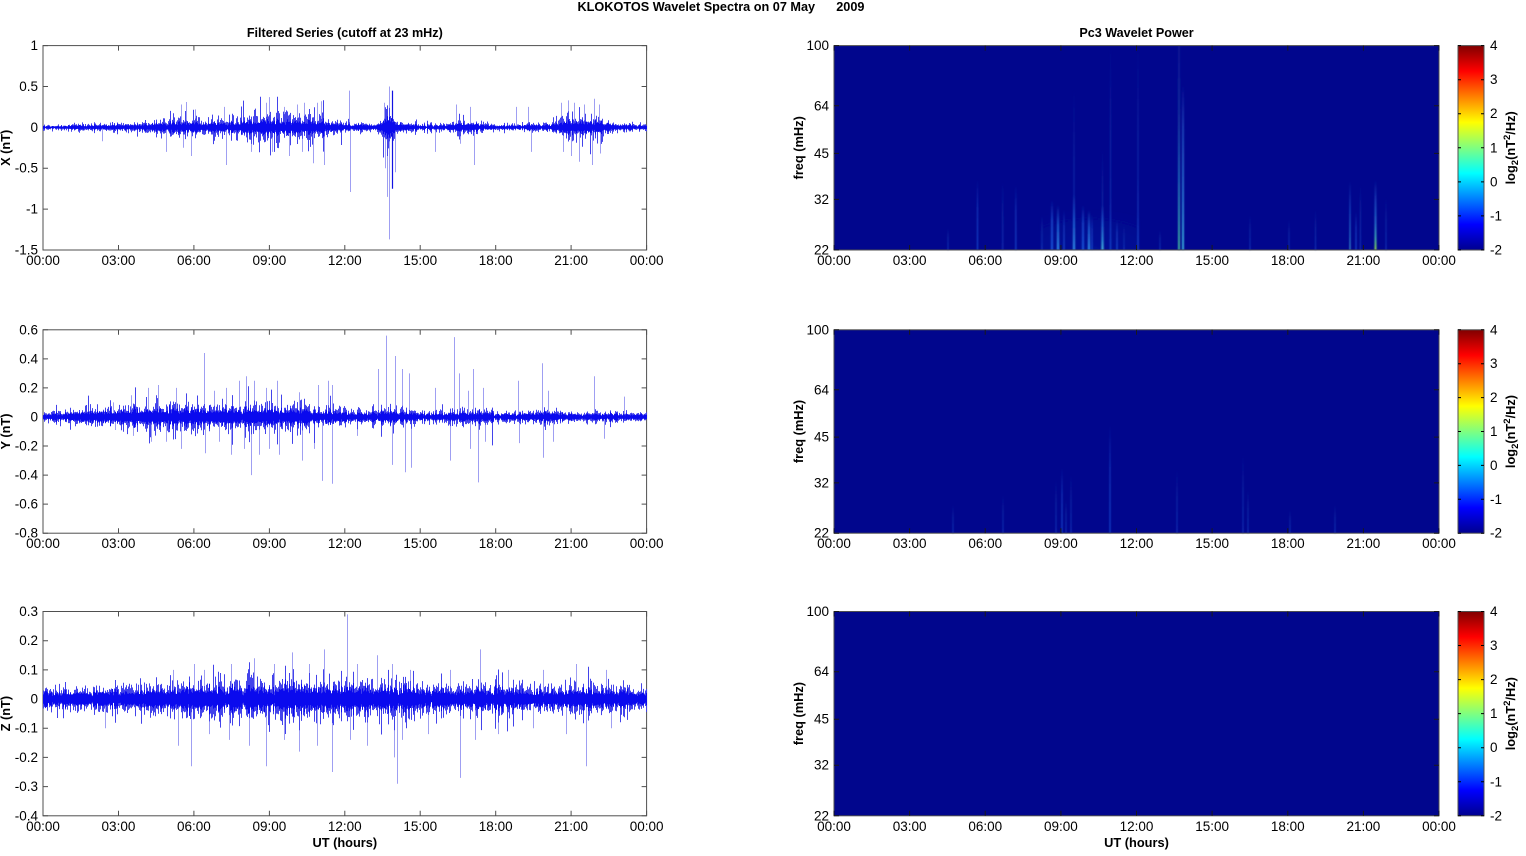 This screenshot has height=856, width=1526. I want to click on svg-text:KLOKOTOS Wavelet Spectra on 07: KLOKOTOS Wavelet Spectra on 07 May 2009, so click(721, 7).